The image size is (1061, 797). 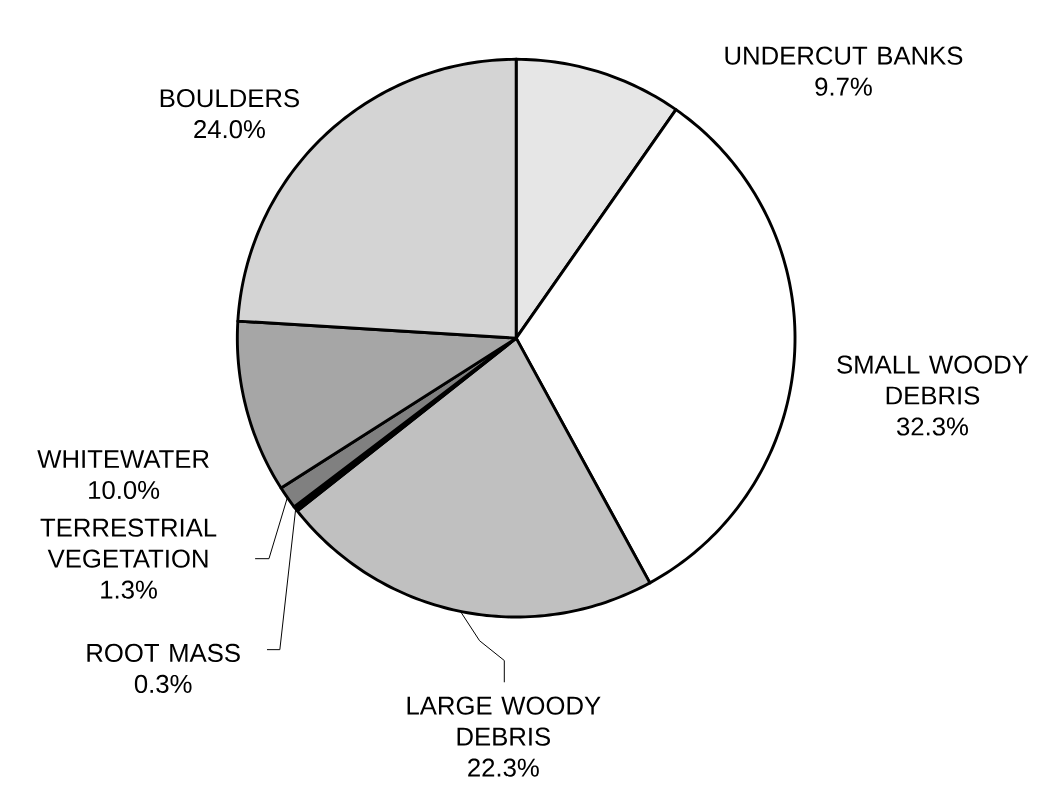 I want to click on data-label: 24.0%, so click(x=229, y=129).